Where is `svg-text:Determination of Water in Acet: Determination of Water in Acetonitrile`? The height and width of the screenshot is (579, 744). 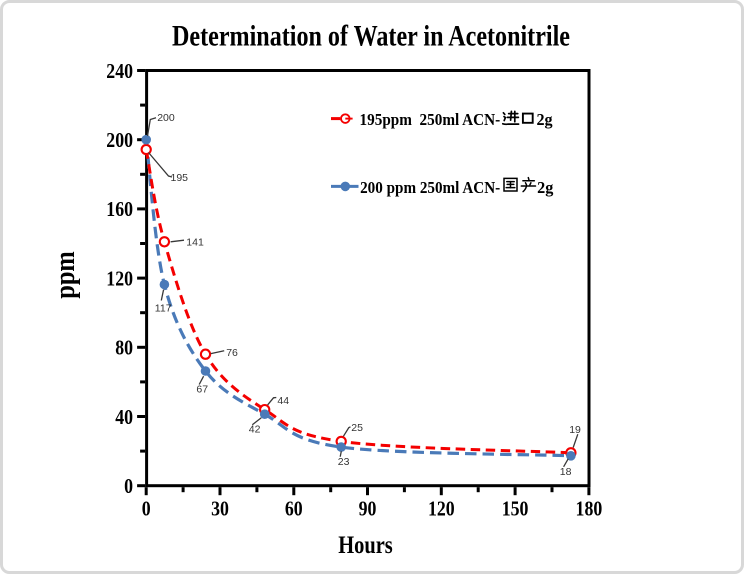
svg-text:Determination of Water in Acet: Determination of Water in Acetonitrile is located at coordinates (371, 36).